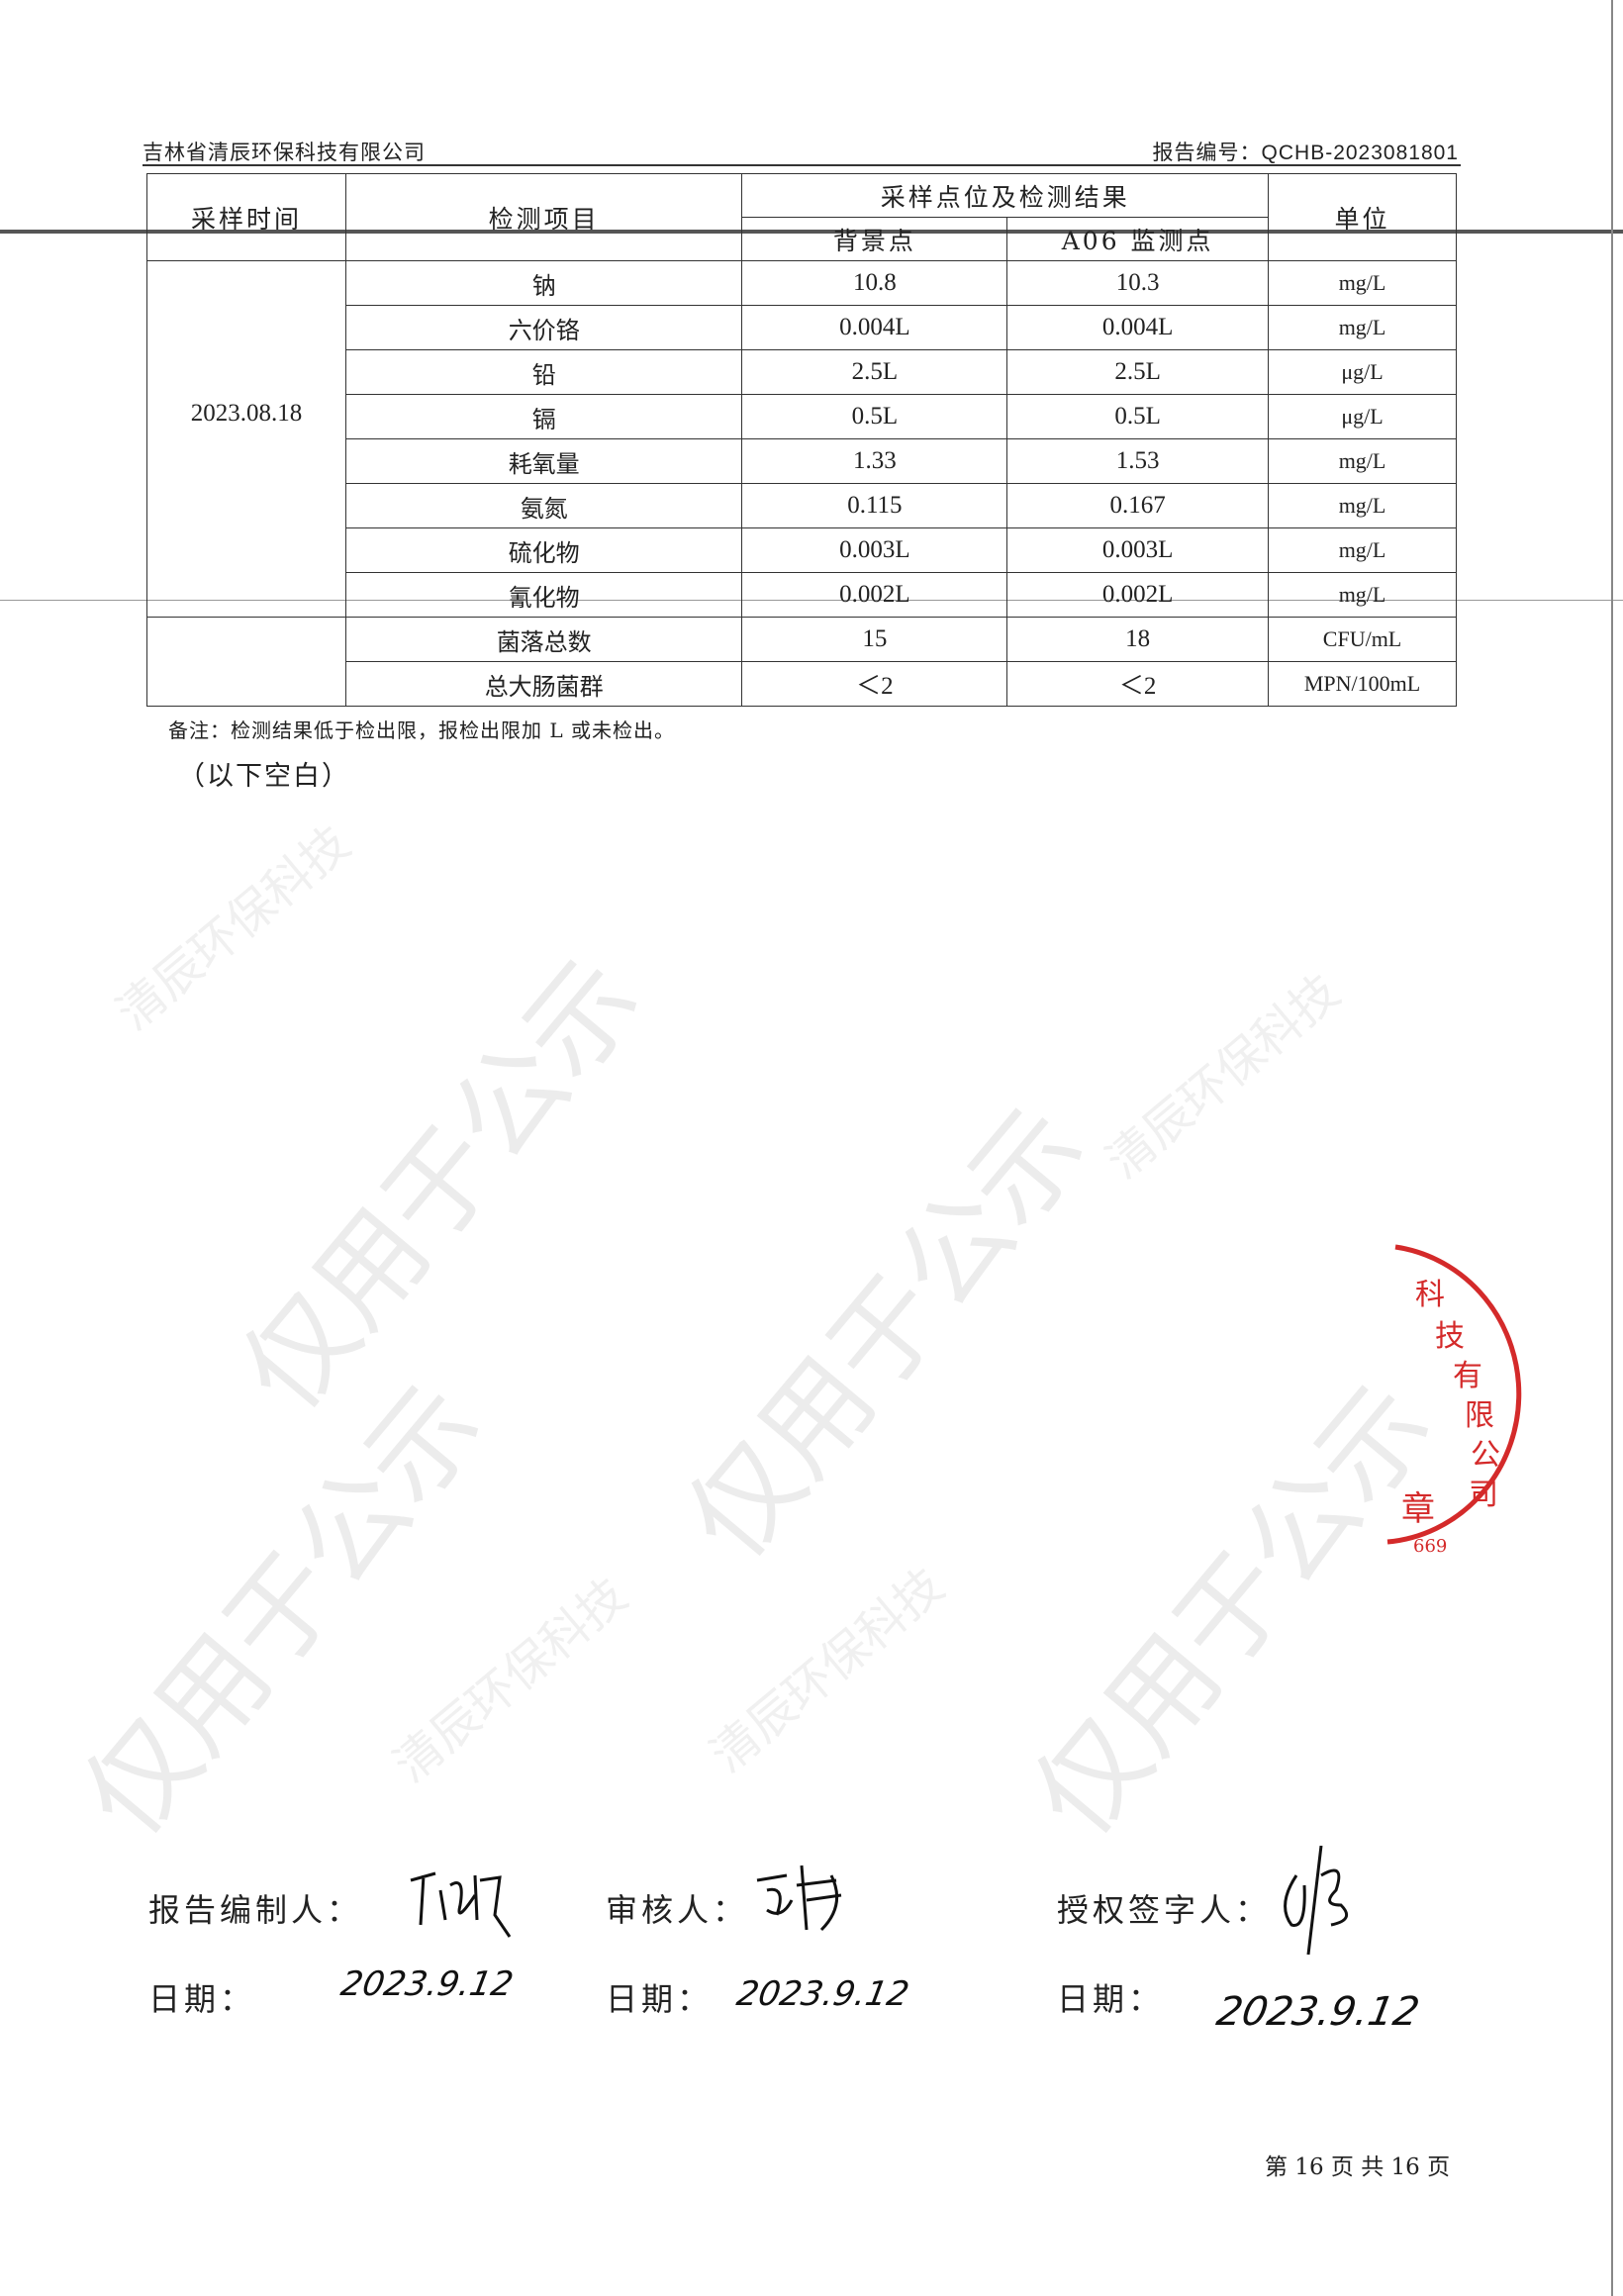  What do you see at coordinates (1316, 1901) in the screenshot?
I see `authorizer-signature` at bounding box center [1316, 1901].